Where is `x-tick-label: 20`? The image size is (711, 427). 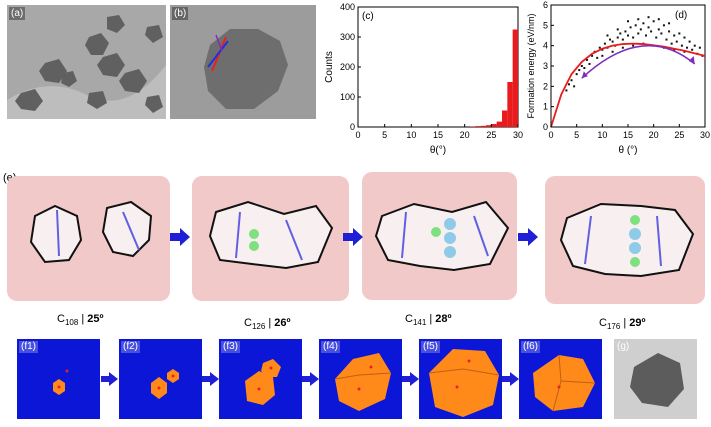
x-tick-label: 20 is located at coordinates (465, 135).